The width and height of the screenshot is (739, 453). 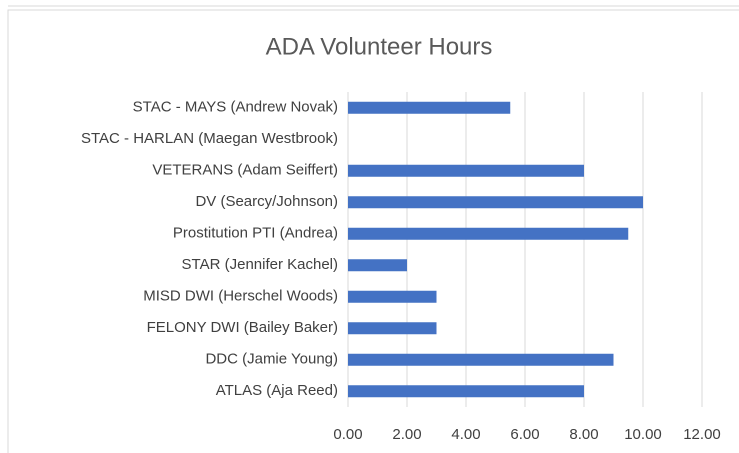 I want to click on y-tick-label: DDC (Jamie Young), so click(x=271, y=359).